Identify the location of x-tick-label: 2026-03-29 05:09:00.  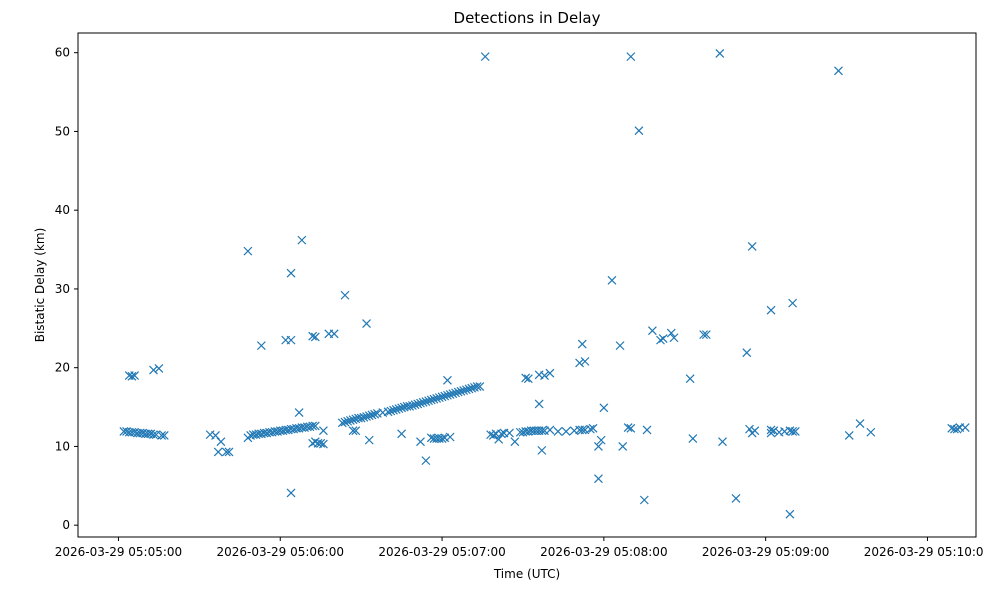
(765, 552).